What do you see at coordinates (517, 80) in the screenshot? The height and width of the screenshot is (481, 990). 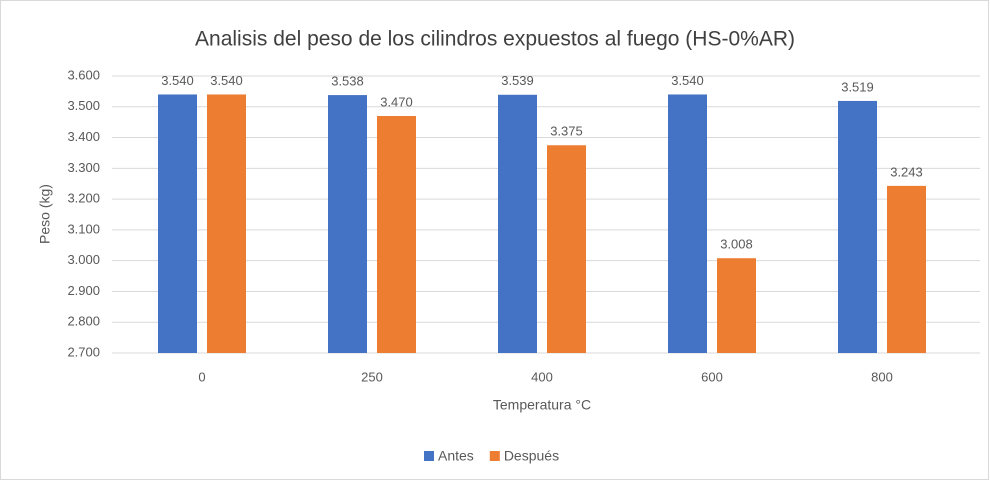 I see `data-label: 3.539` at bounding box center [517, 80].